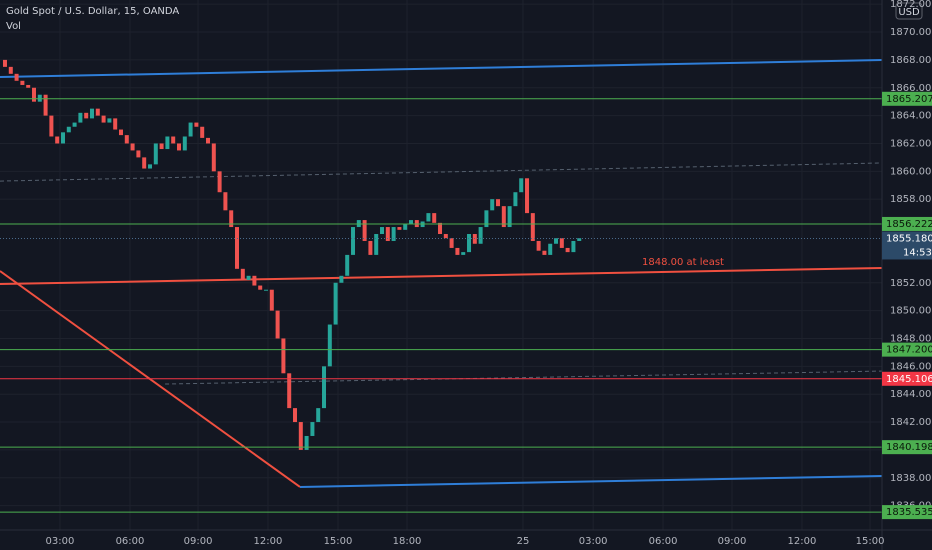 The width and height of the screenshot is (932, 550). Describe the element at coordinates (911, 143) in the screenshot. I see `y-tick-label: 1862.000` at that location.